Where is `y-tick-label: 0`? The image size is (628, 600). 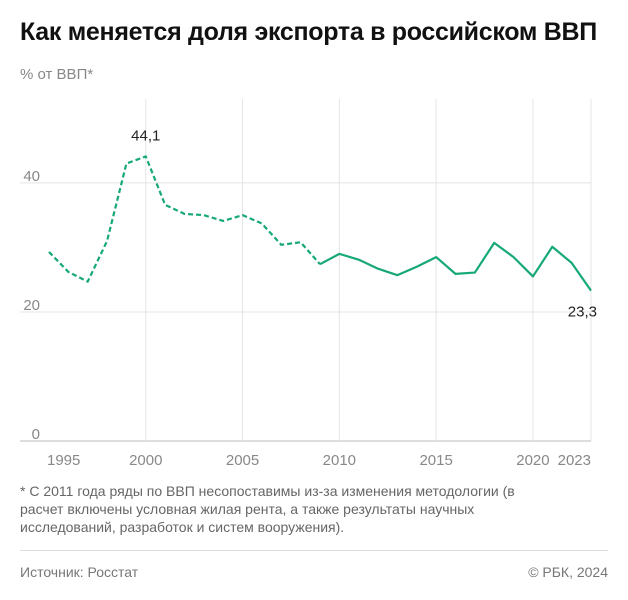 y-tick-label: 0 is located at coordinates (36, 434).